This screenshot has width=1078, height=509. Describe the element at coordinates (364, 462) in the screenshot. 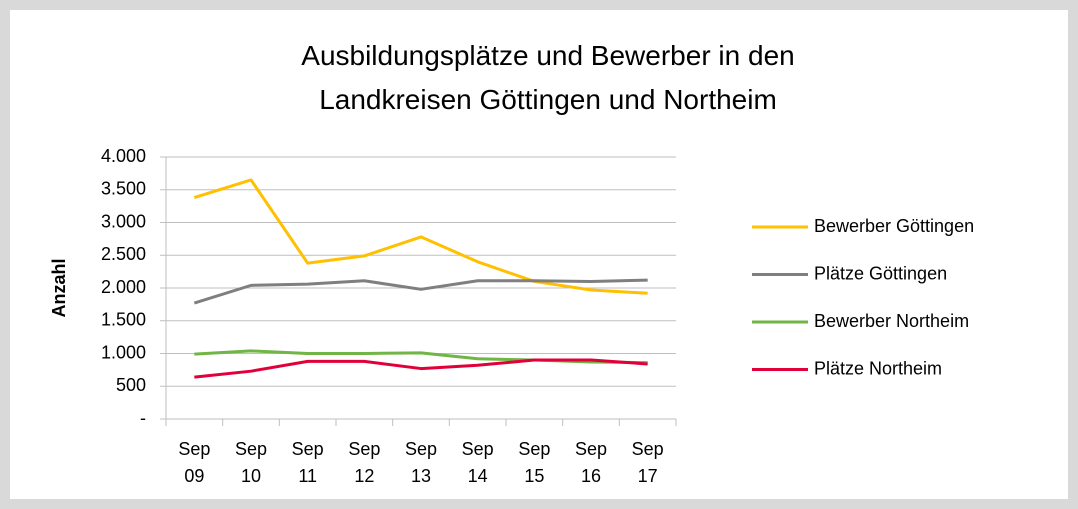

I see `x-tick-label: Sep 12` at that location.